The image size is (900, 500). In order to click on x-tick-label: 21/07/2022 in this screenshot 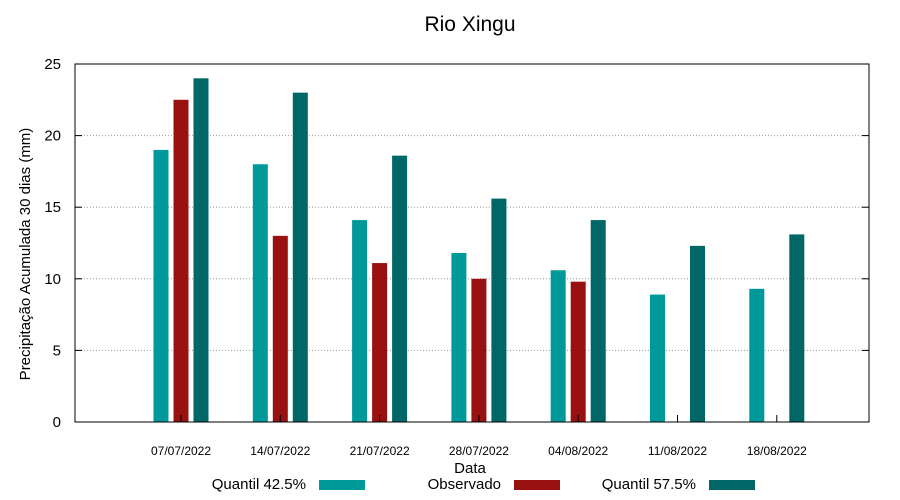, I will do `click(380, 451)`.